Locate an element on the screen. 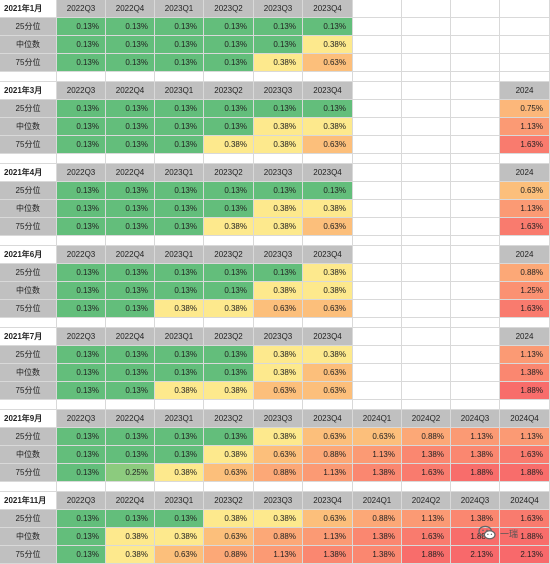  block-title: 2021年9月 is located at coordinates (28, 419).